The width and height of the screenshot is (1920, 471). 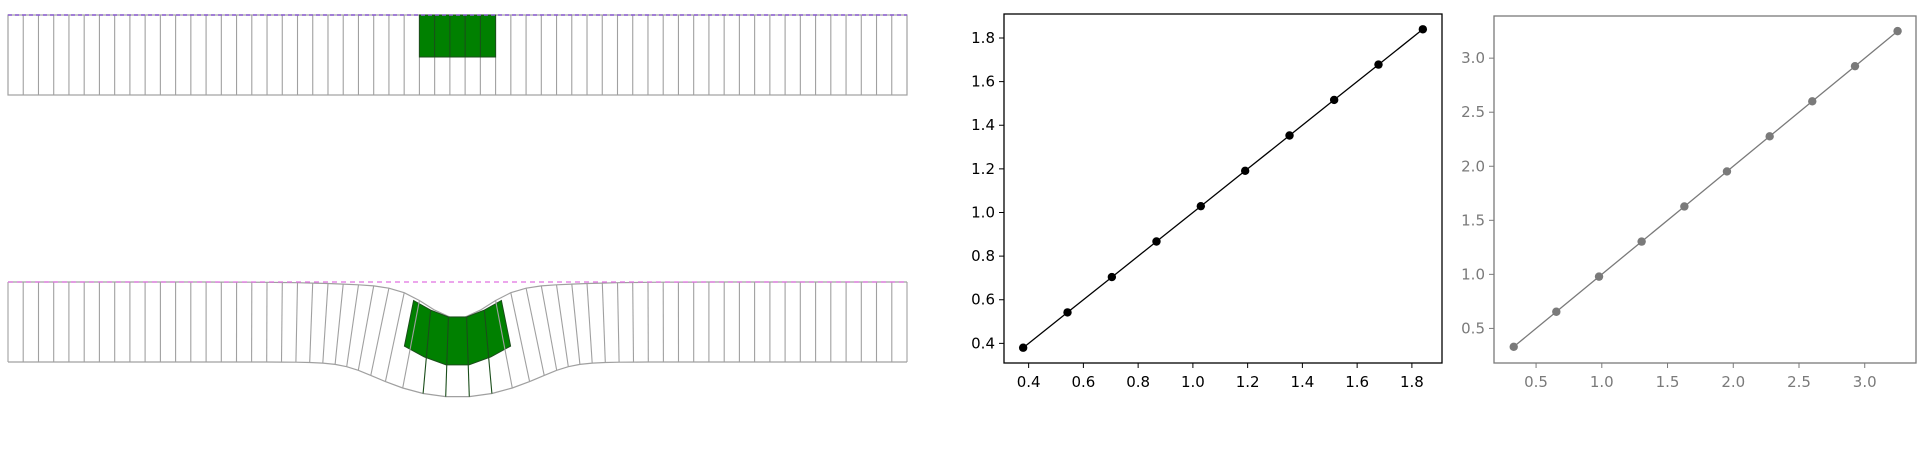 What do you see at coordinates (1865, 382) in the screenshot?
I see `x-tick-label: 3.0` at bounding box center [1865, 382].